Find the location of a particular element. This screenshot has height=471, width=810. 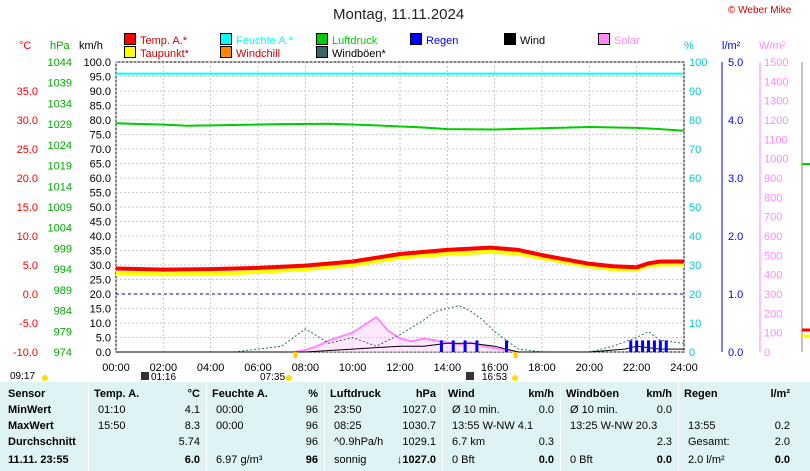

section-header: Wind is located at coordinates (461, 394).